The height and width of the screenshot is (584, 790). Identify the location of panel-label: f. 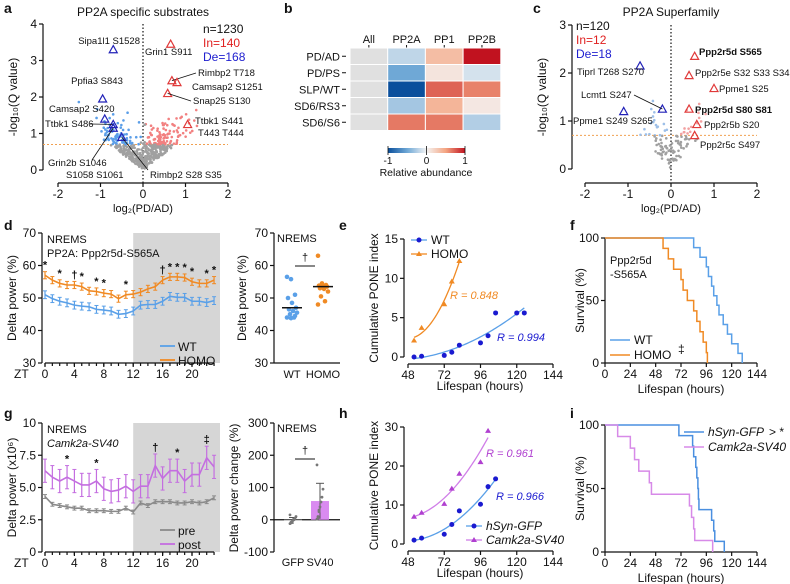
(572, 225).